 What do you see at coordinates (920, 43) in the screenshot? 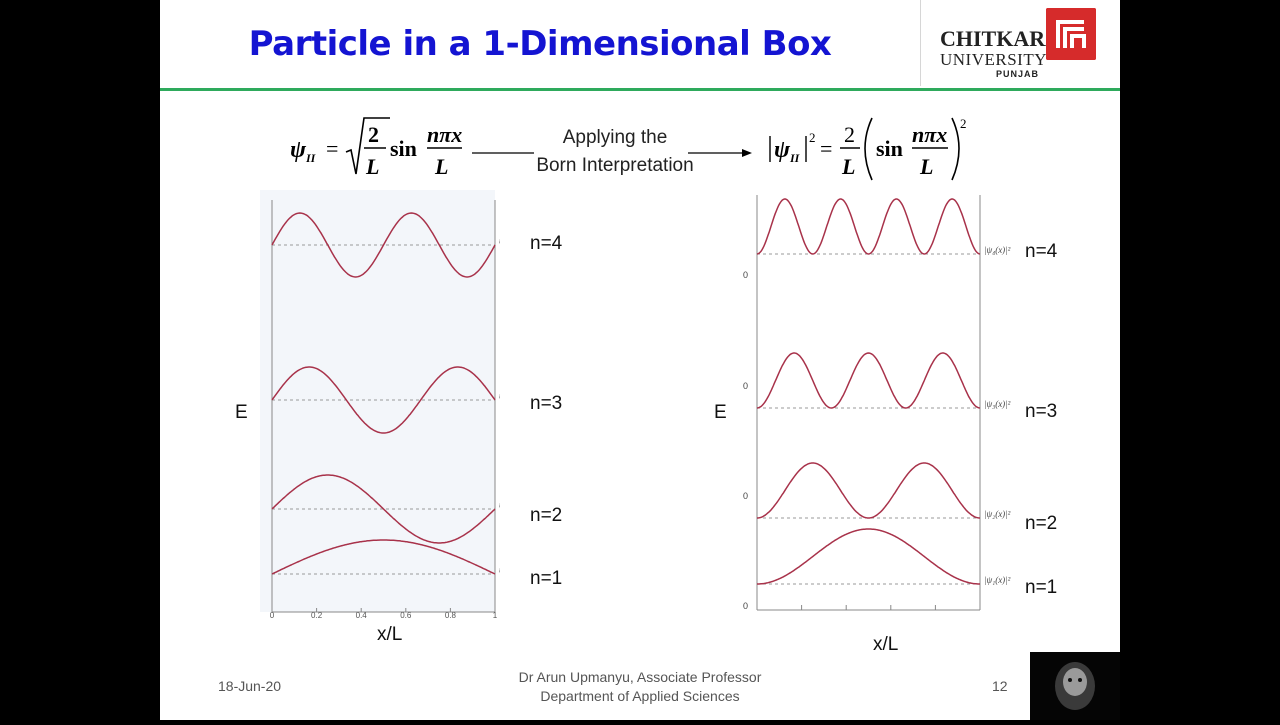
I see `title-separator` at bounding box center [920, 43].